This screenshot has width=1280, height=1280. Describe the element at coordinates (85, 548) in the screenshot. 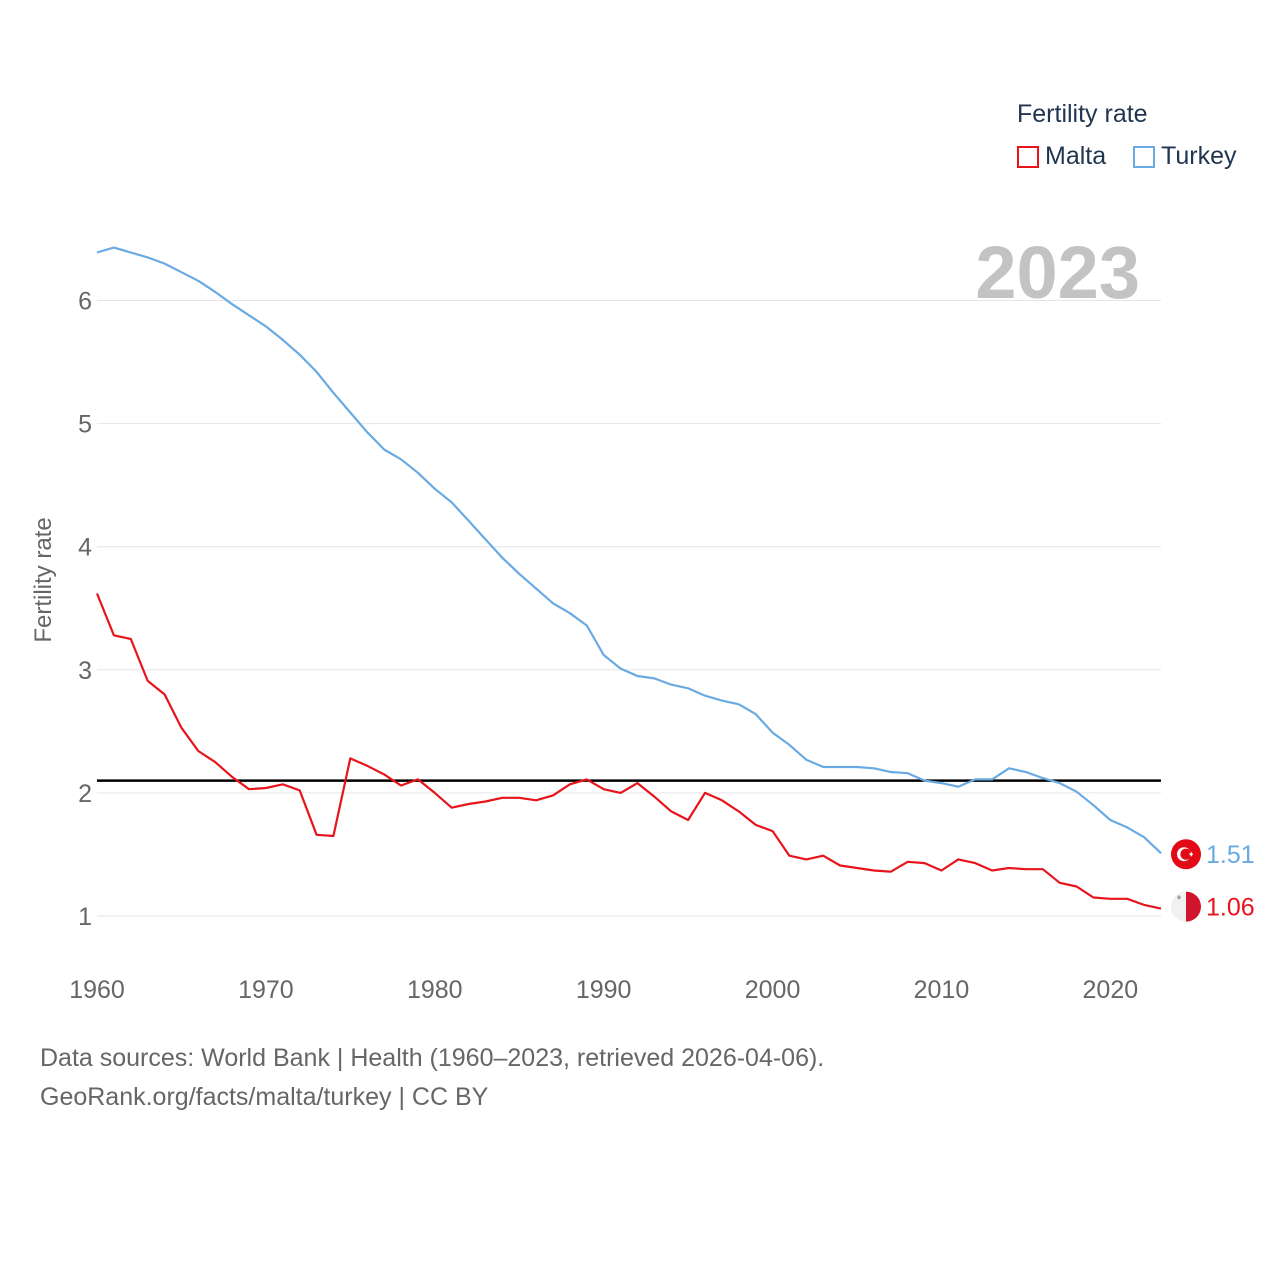

I see `y-tick-label-4: 4` at that location.